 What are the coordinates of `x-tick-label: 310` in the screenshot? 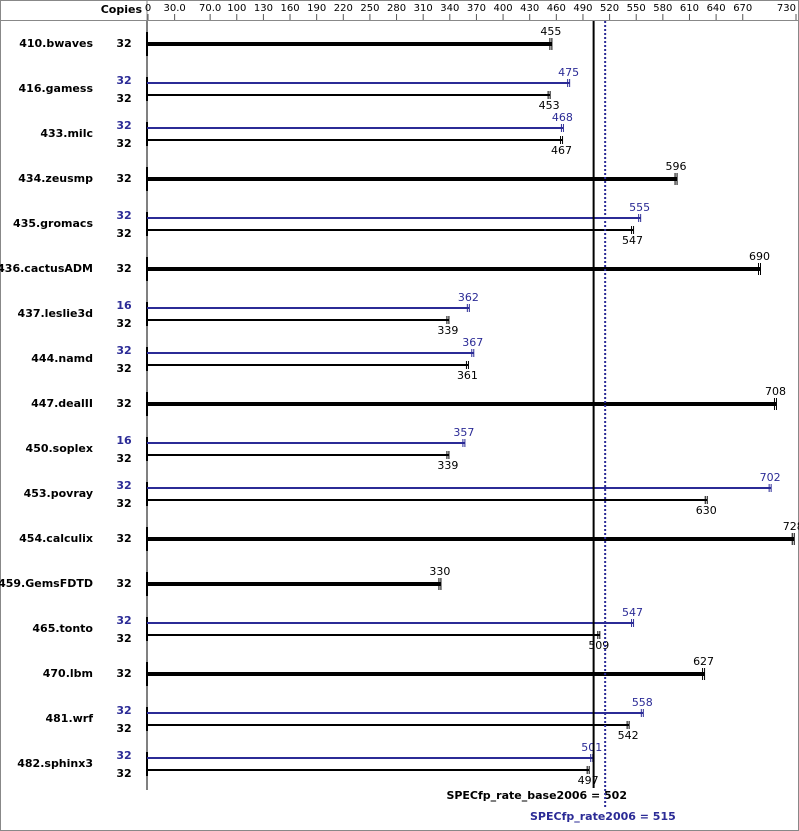 It's located at (423, 8).